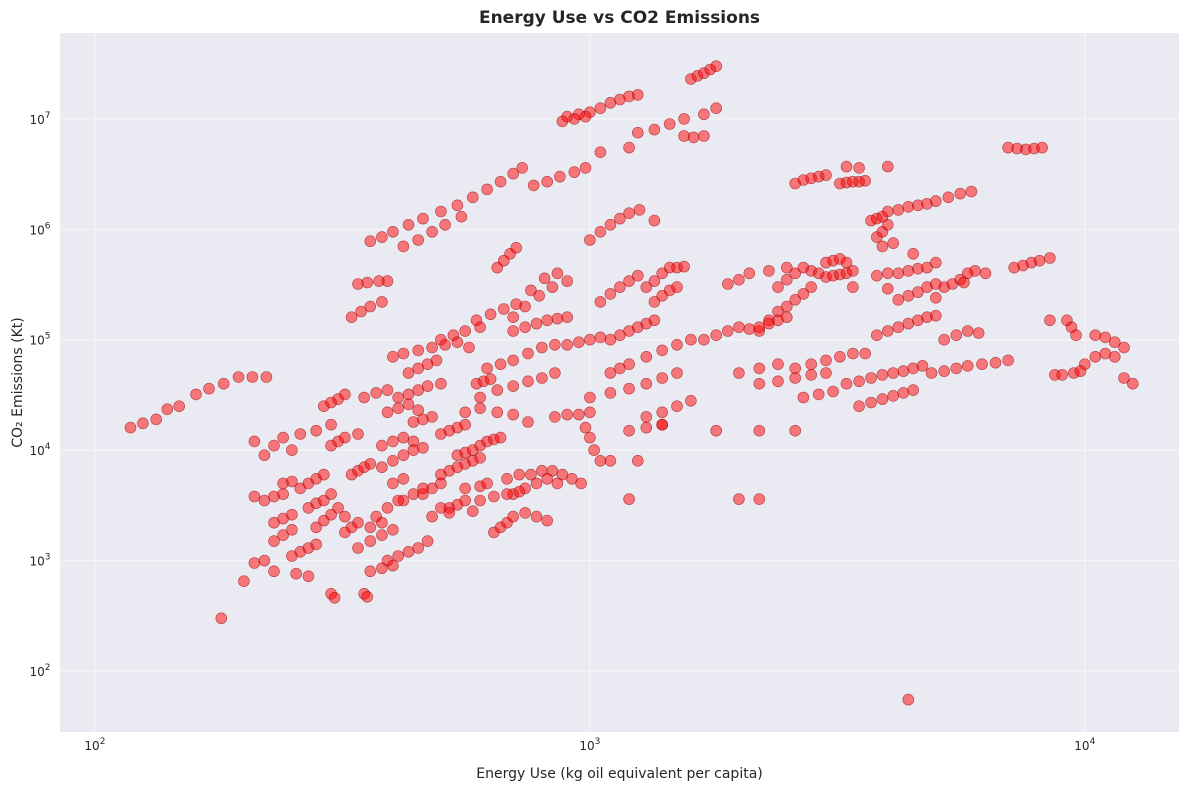 The width and height of the screenshot is (1189, 790). What do you see at coordinates (39, 119) in the screenshot?
I see `y-tick-label: 10⁷` at bounding box center [39, 119].